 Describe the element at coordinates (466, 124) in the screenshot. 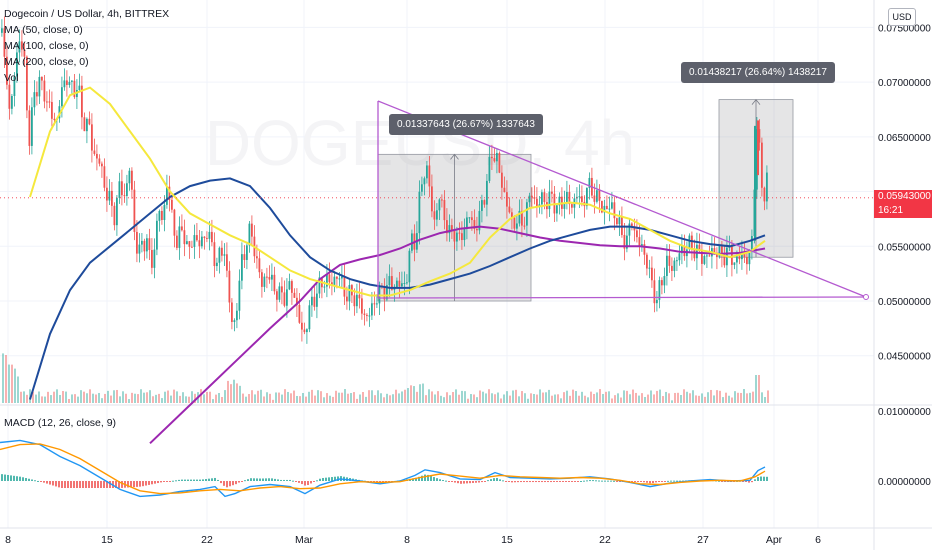

I see `measure-label-1: 0.01337643 (26.67%) 1337643` at that location.